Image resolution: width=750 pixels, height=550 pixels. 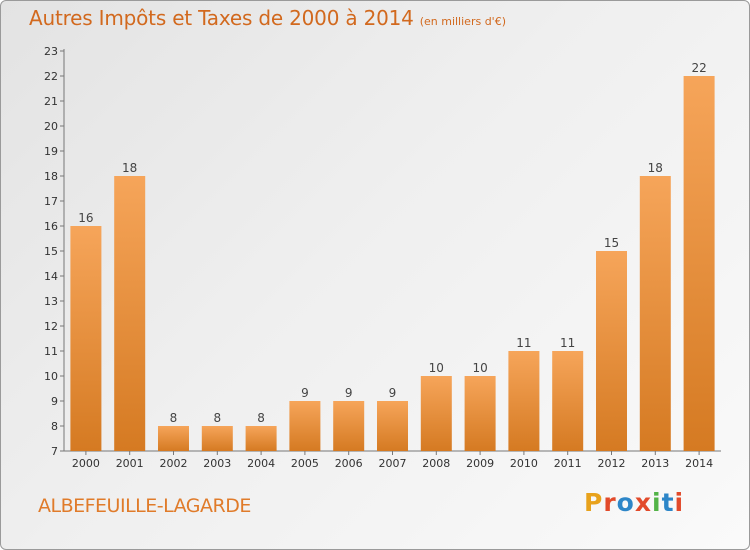 What do you see at coordinates (392, 426) in the screenshot?
I see `bar-2007` at bounding box center [392, 426].